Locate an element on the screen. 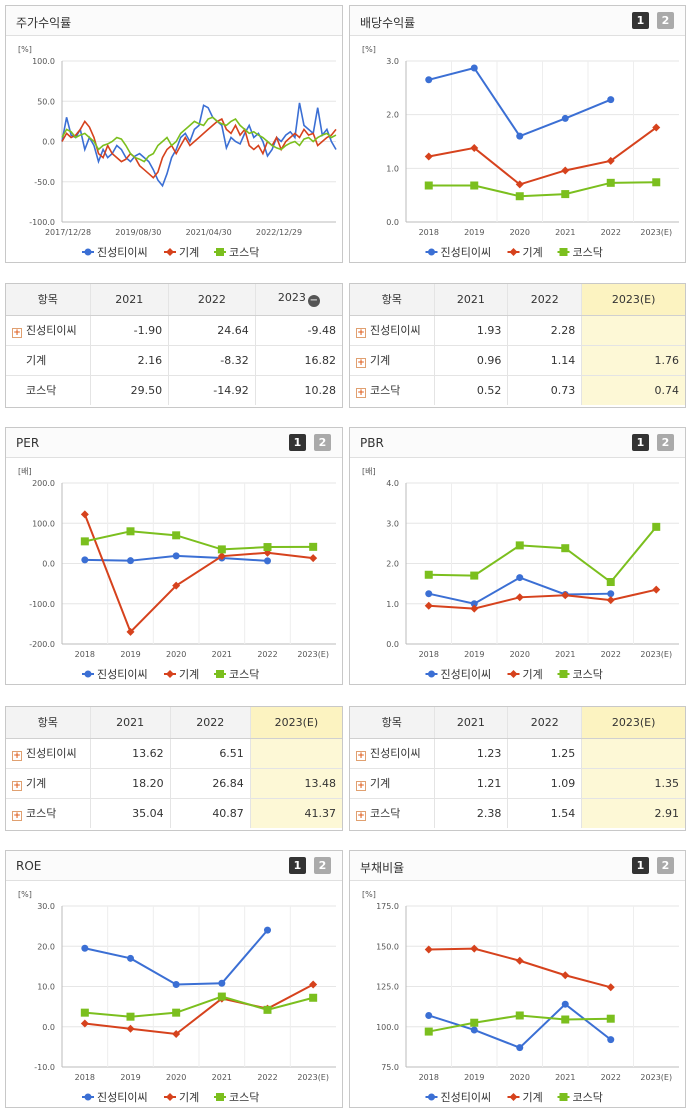 The width and height of the screenshot is (691, 1115). table-row: + 진성티이씨 1.93 2.28 is located at coordinates (517, 330).